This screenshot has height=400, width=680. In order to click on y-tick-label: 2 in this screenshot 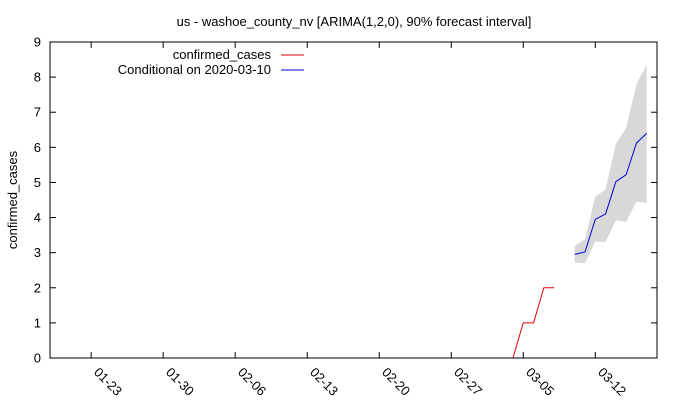, I will do `click(37, 287)`.